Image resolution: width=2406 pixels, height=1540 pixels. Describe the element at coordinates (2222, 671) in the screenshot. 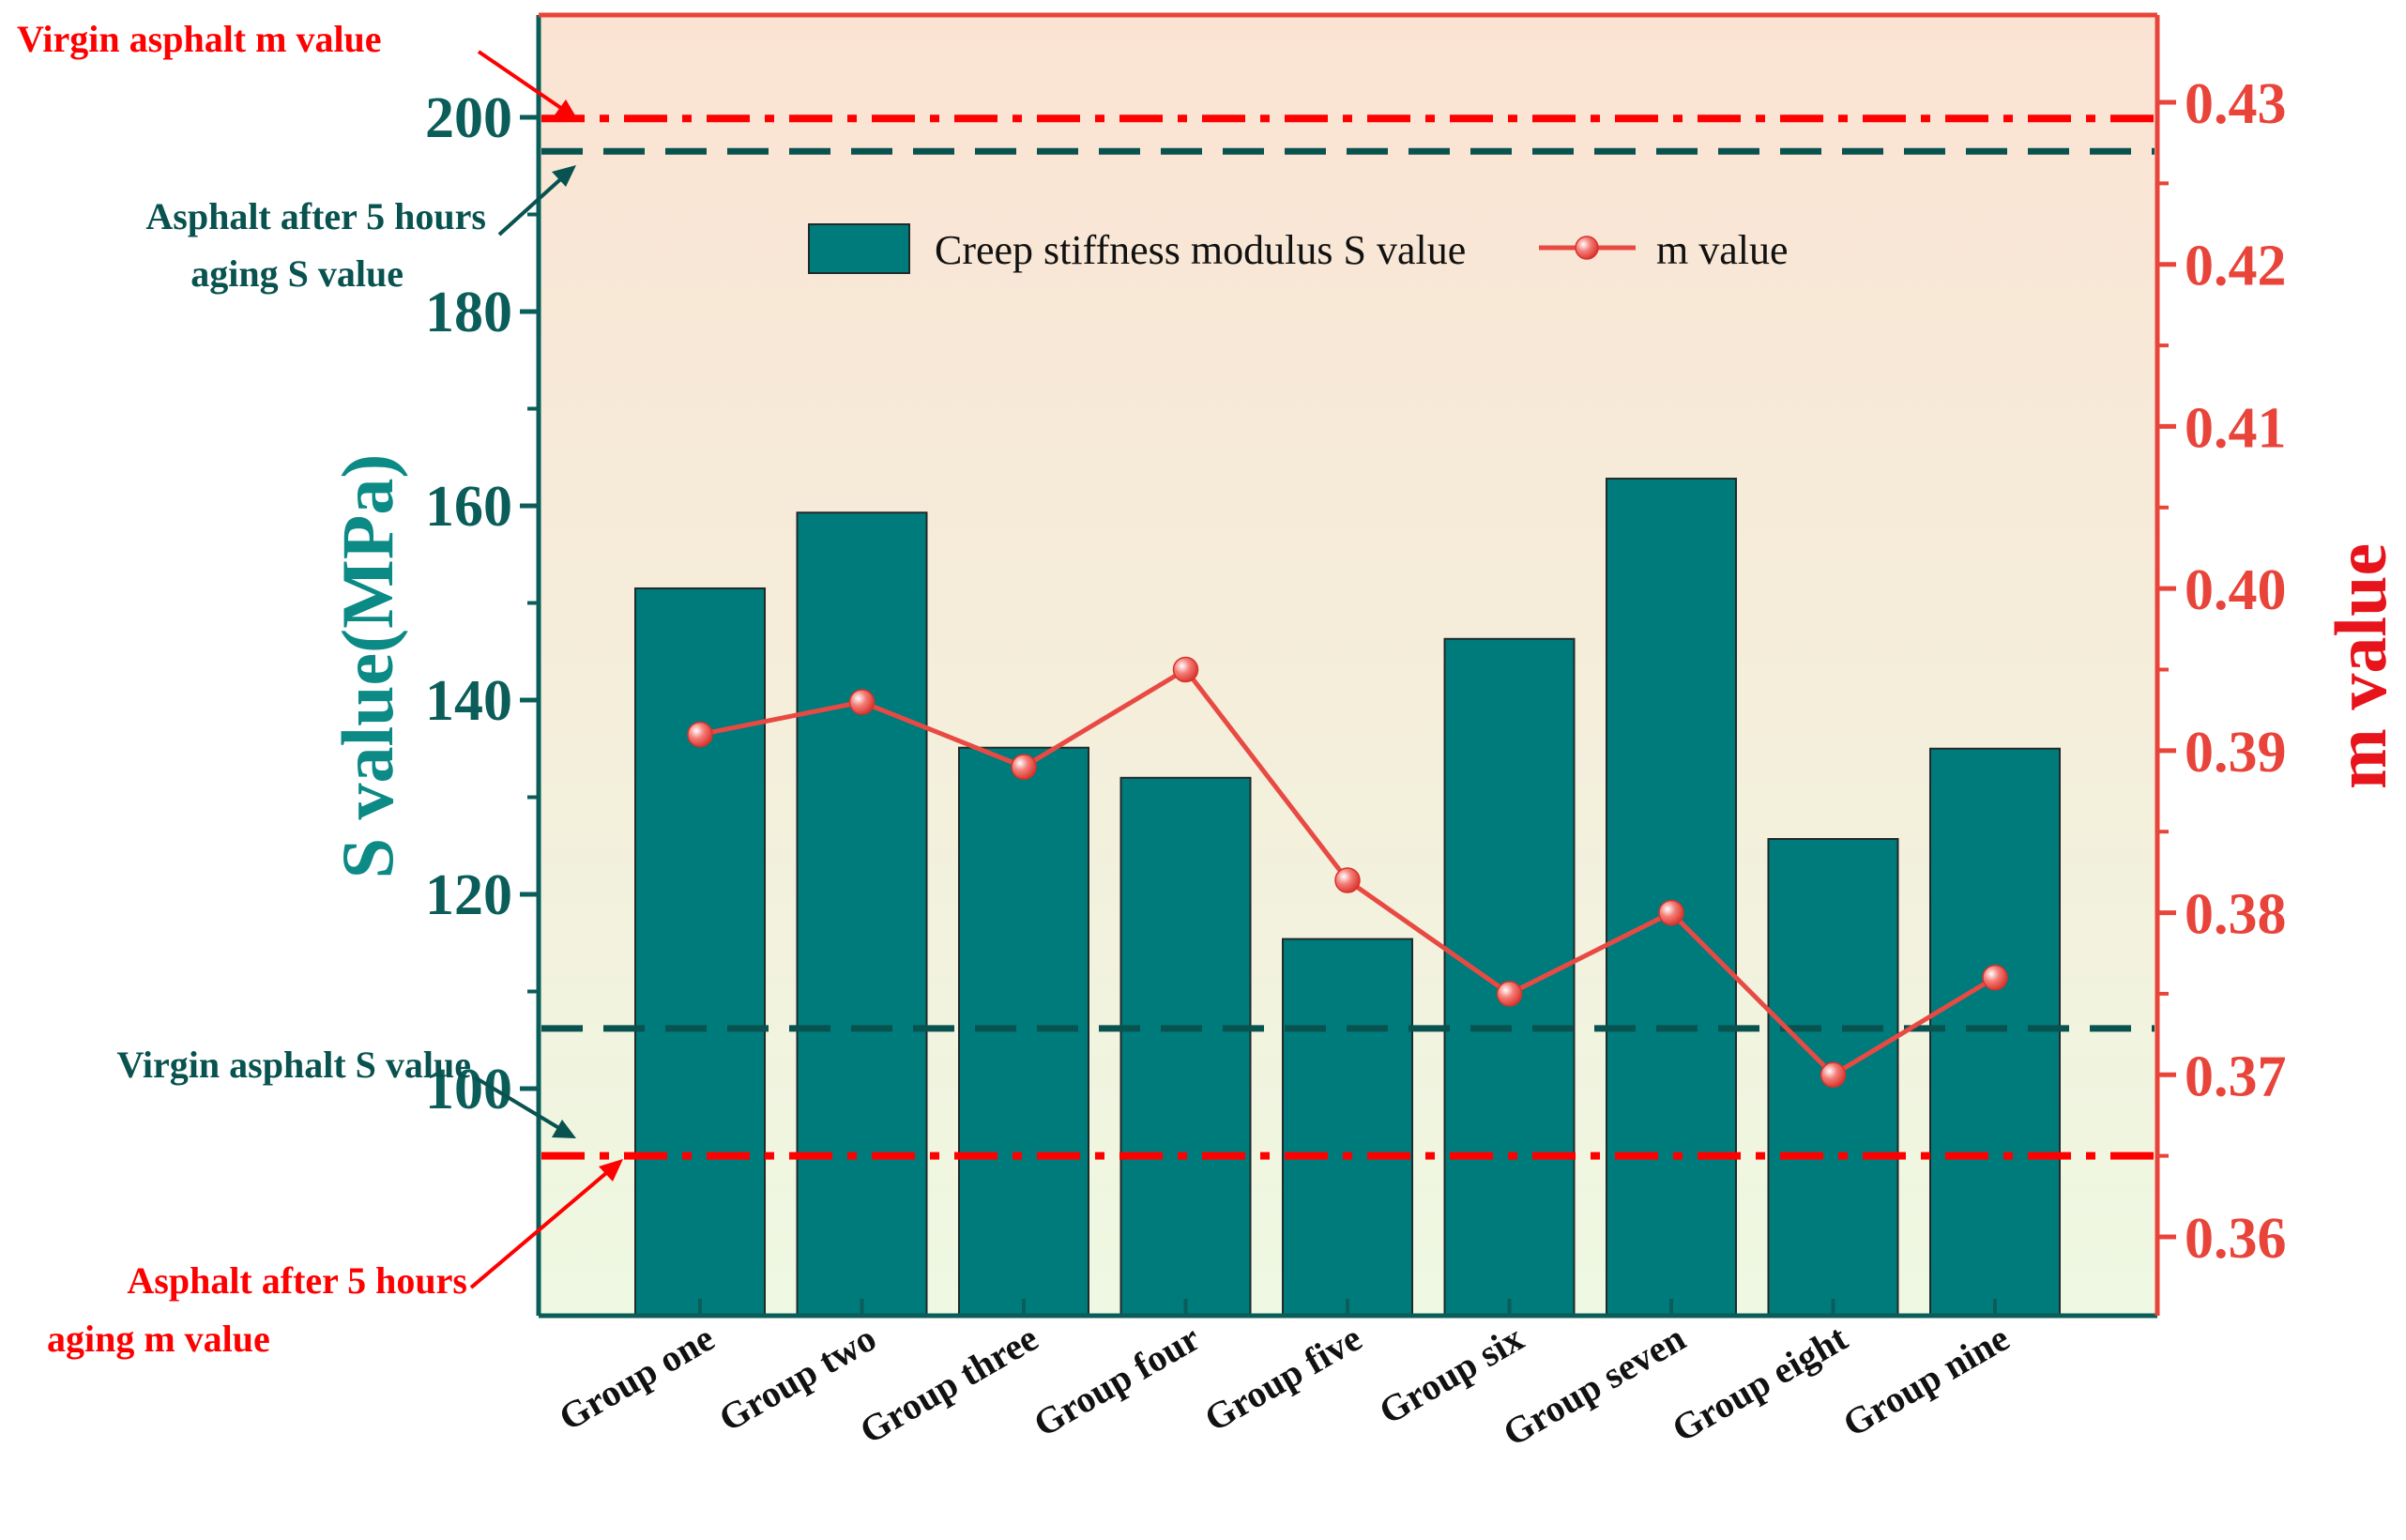

I see `right-axis-ticks: 0.36 0.37 0.38 0.39 0.40 0.41 0.42 0.43` at that location.